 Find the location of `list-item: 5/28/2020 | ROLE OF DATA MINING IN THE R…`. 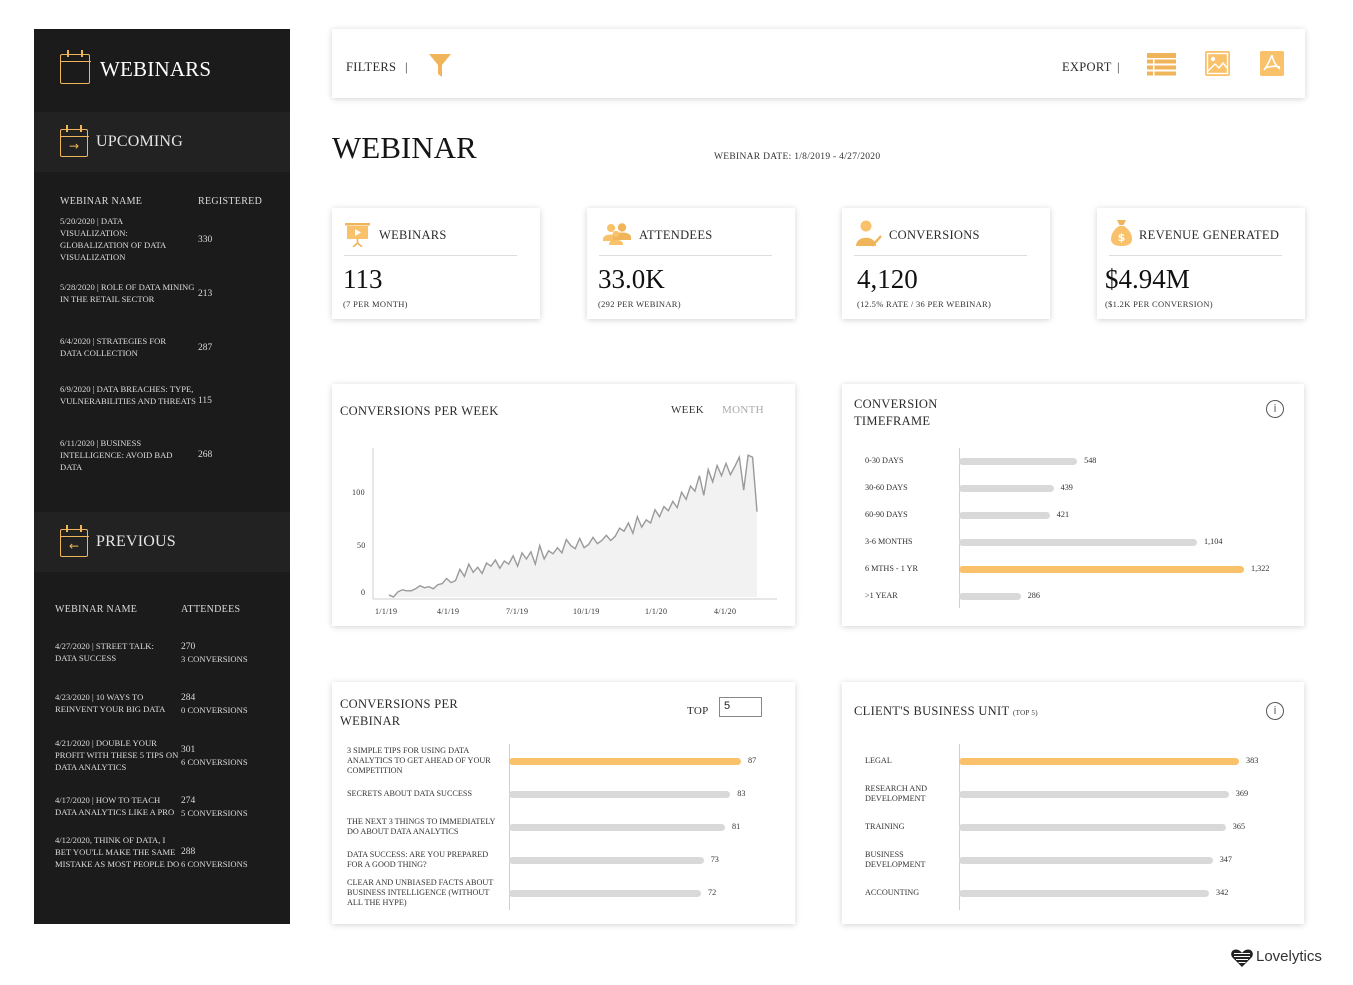

list-item: 5/28/2020 | ROLE OF DATA MINING IN THE R… is located at coordinates (127, 293).